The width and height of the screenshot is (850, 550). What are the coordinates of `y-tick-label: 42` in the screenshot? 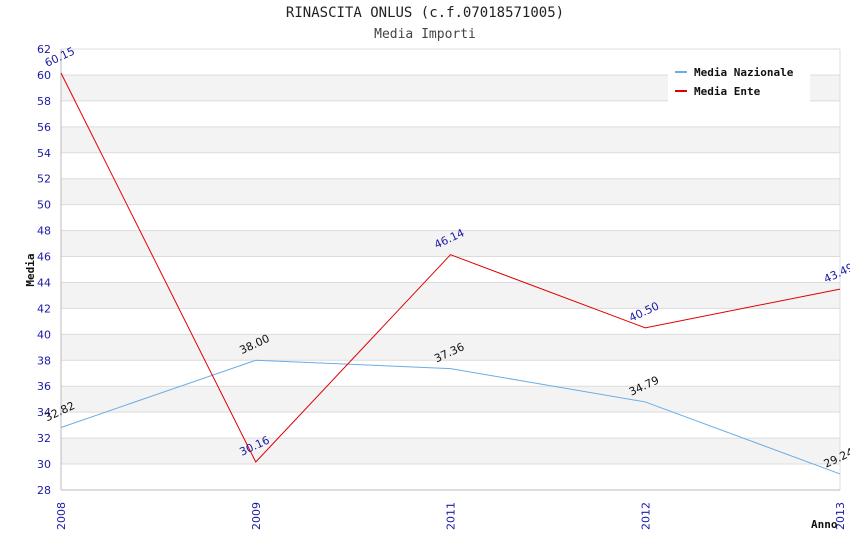 It's located at (44, 308).